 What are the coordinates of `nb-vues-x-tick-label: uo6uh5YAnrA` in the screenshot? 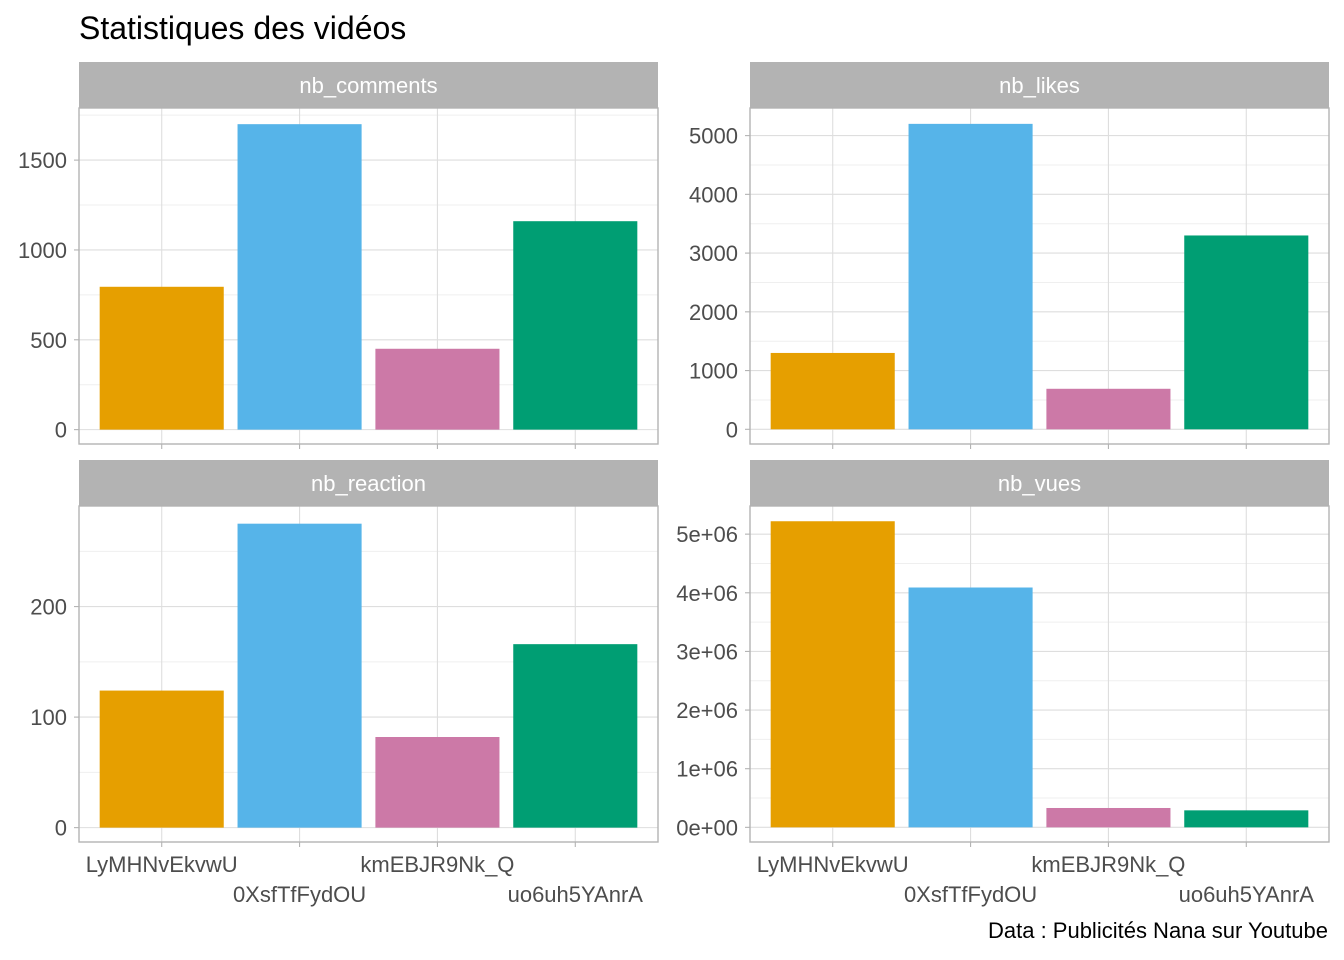 It's located at (1247, 894).